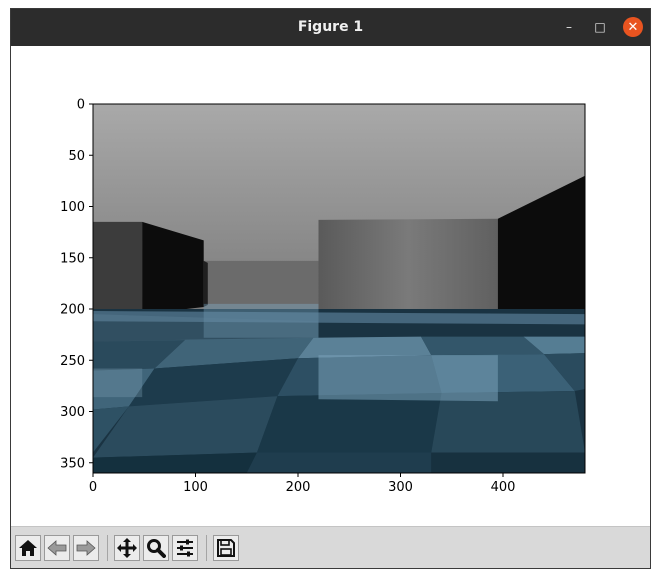 This screenshot has height=577, width=660. I want to click on back-button, so click(57, 548).